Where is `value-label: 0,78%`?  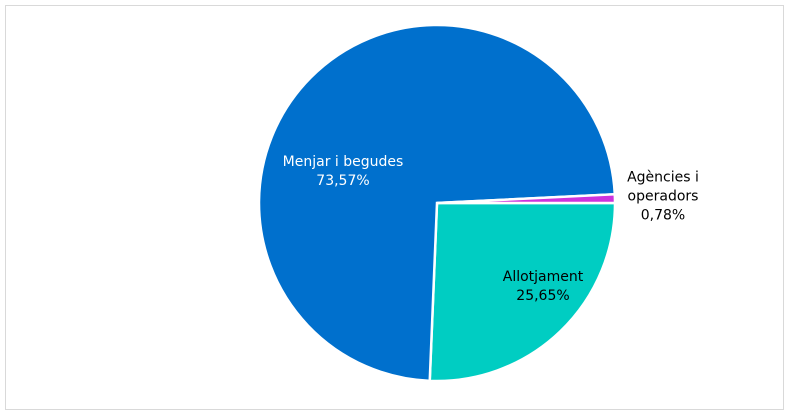
value-label: 0,78% is located at coordinates (663, 215).